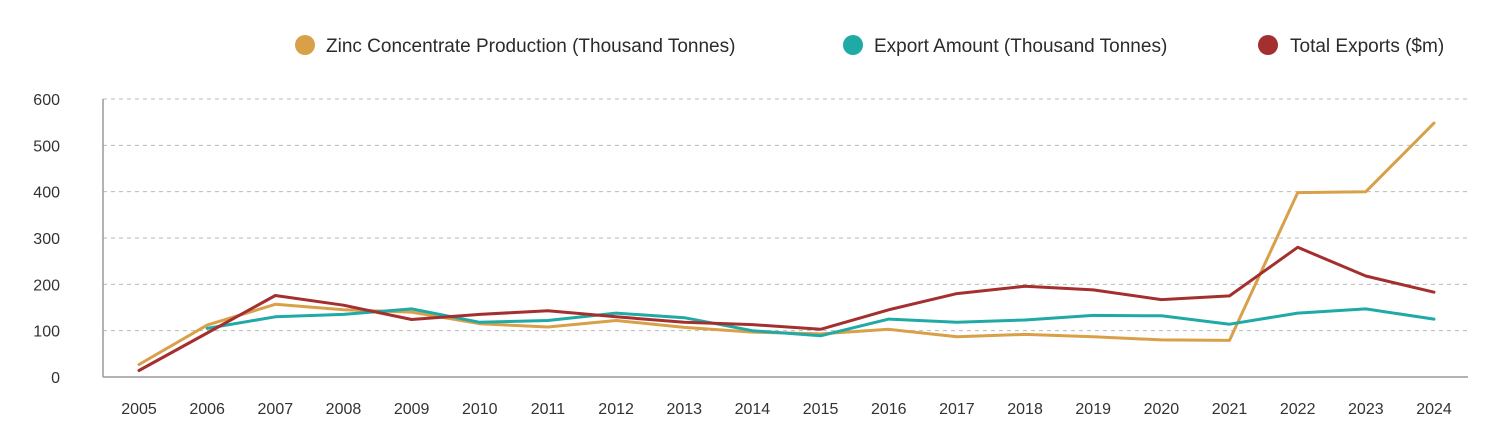 Image resolution: width=1500 pixels, height=448 pixels. I want to click on y-tick-label: 0, so click(55, 378).